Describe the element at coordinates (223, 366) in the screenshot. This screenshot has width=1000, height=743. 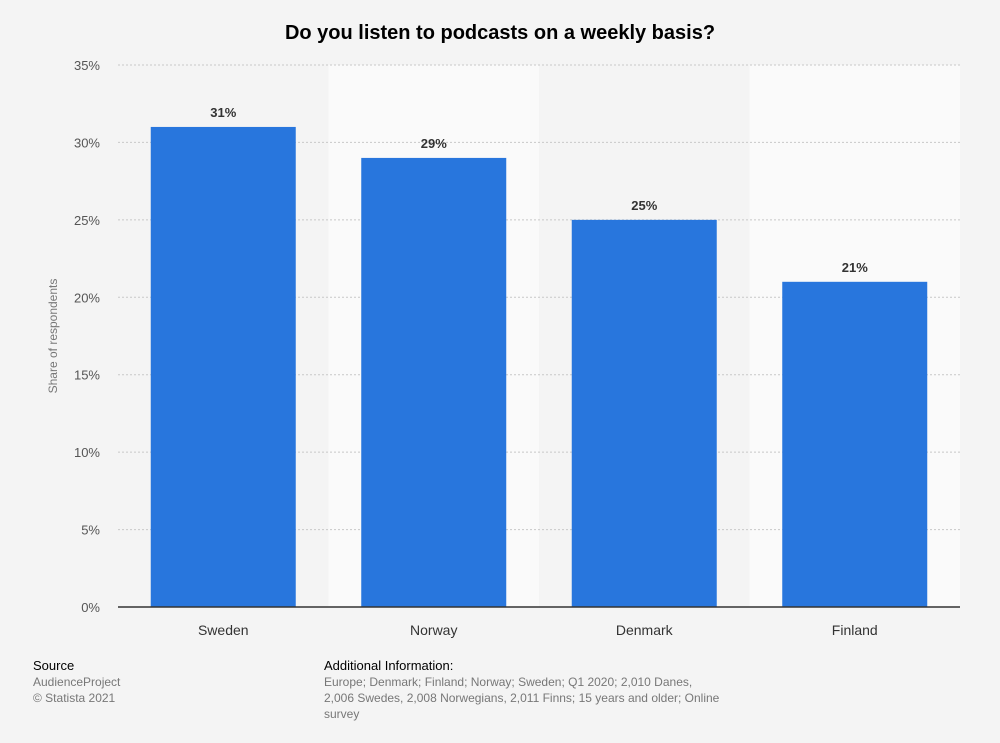
I see `bar-sweden` at that location.